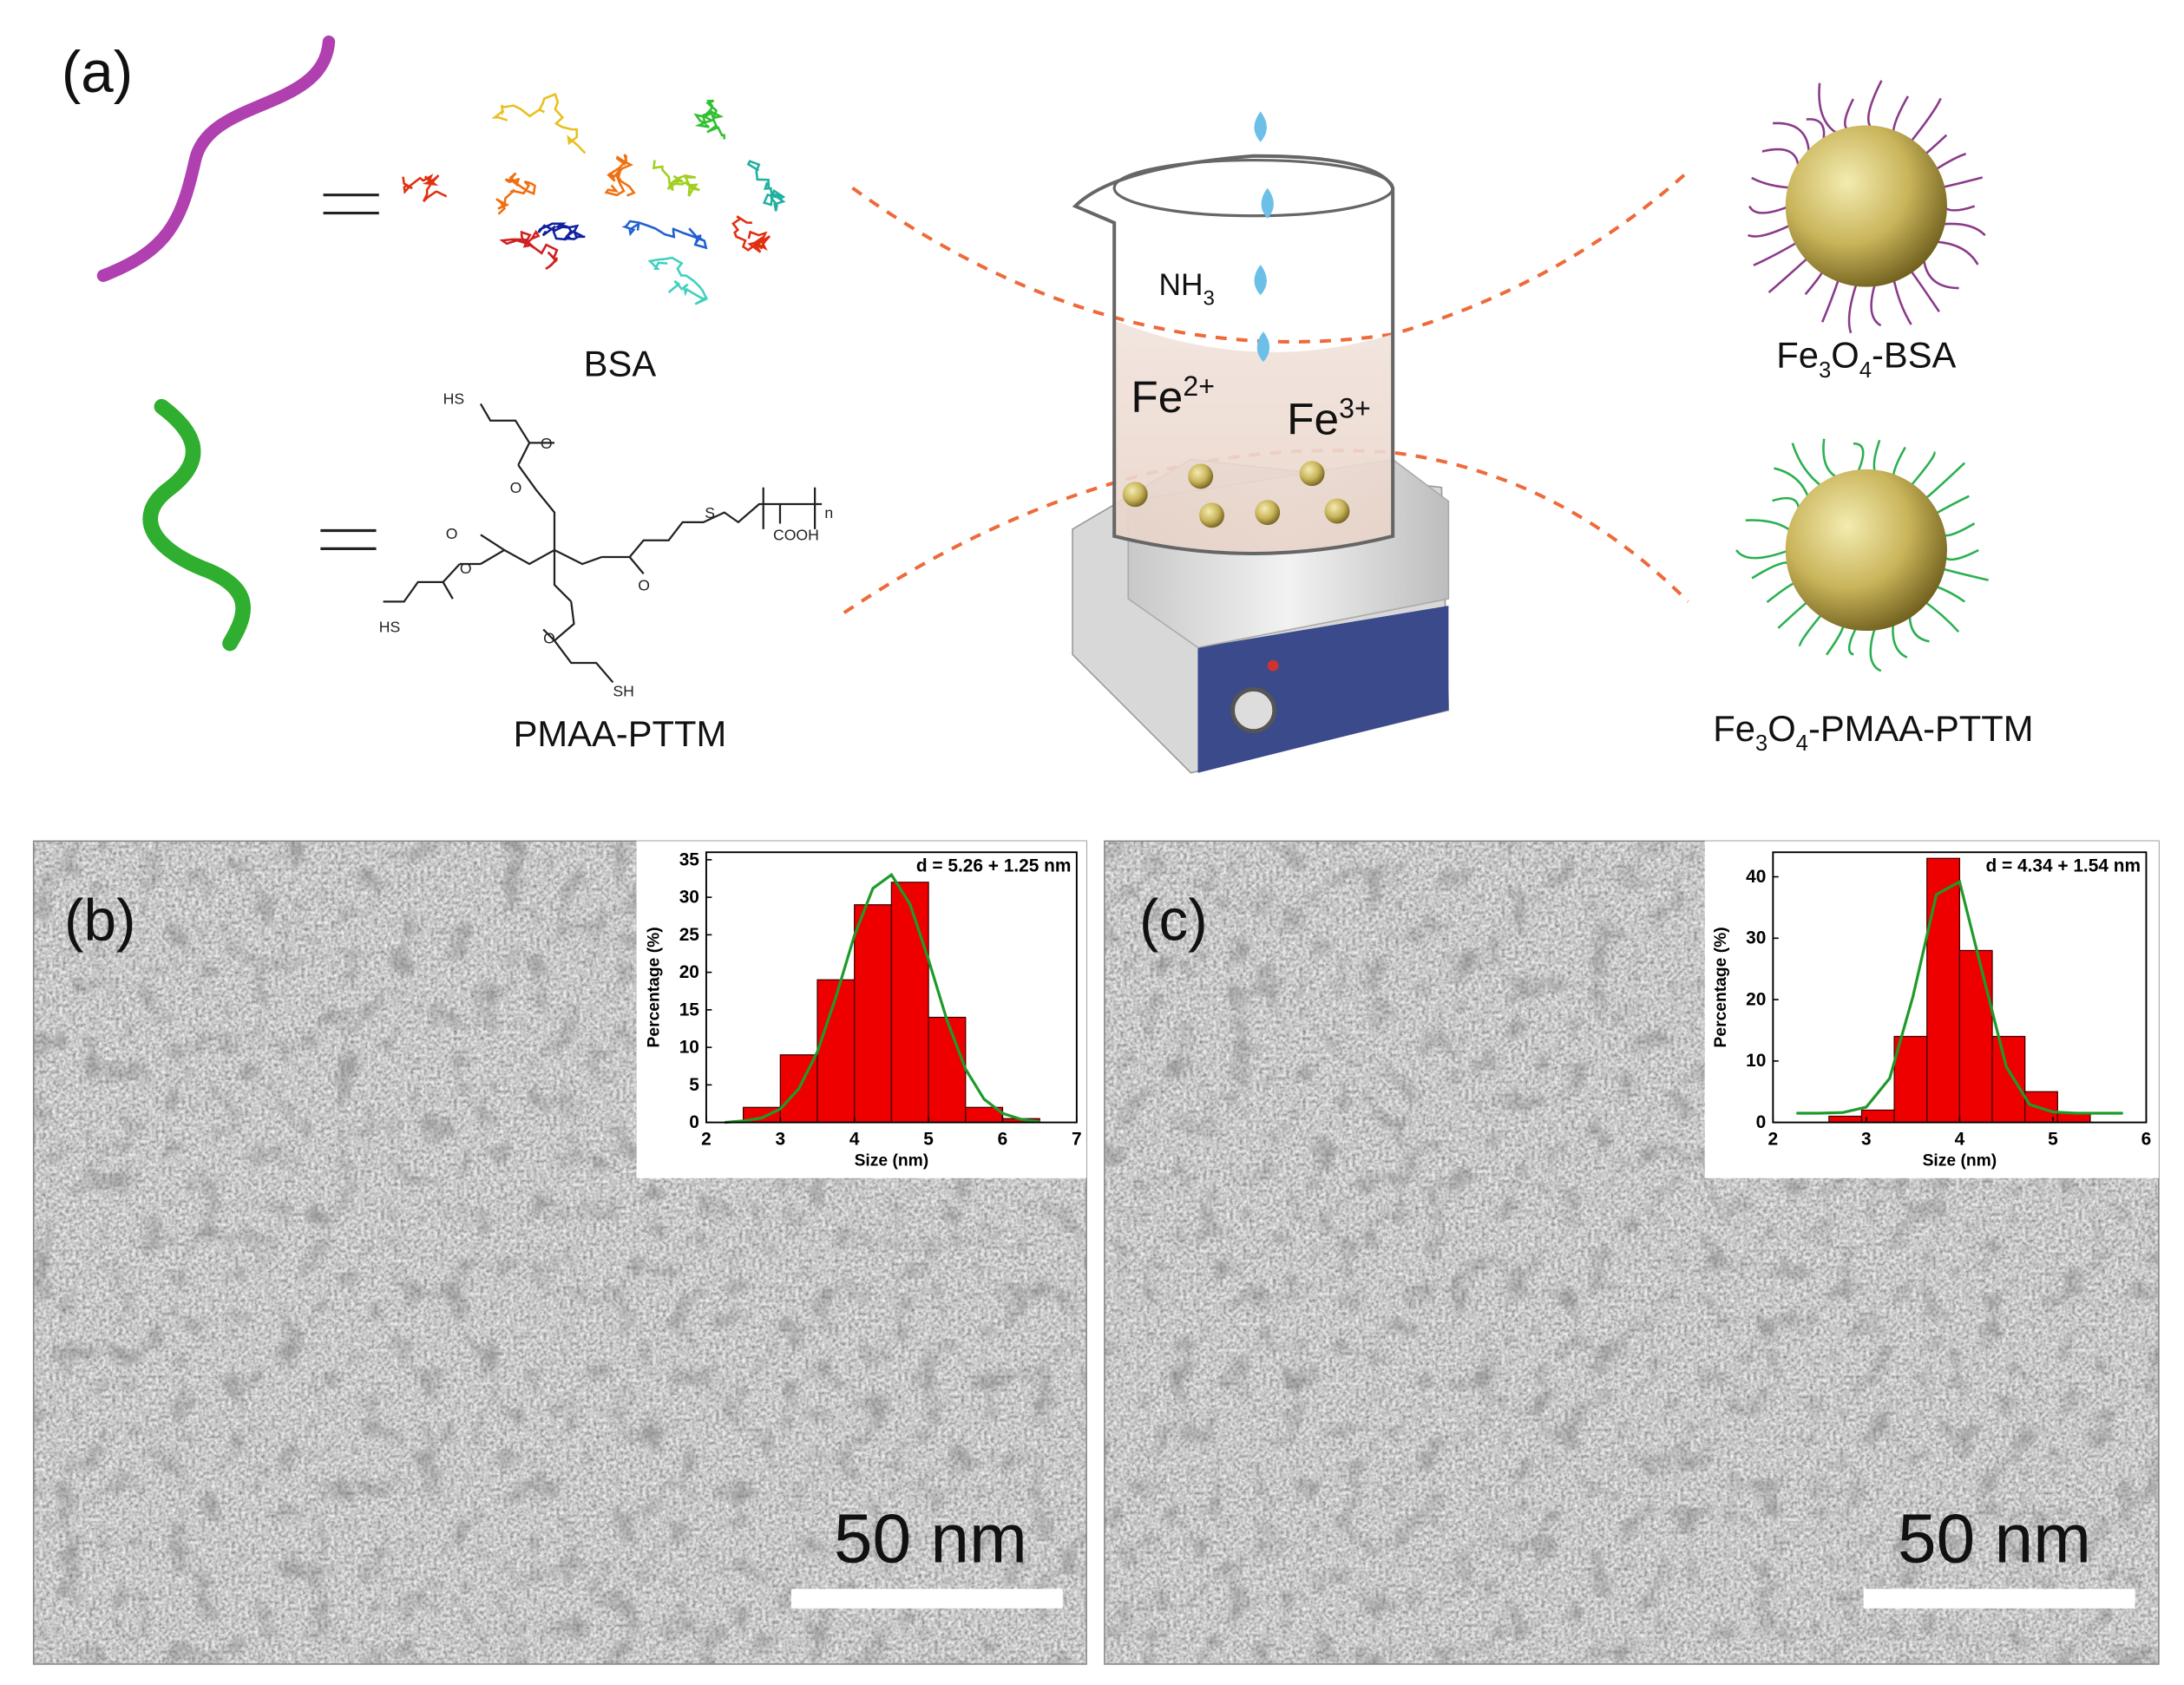 The width and height of the screenshot is (2184, 1685). Describe the element at coordinates (1873, 732) in the screenshot. I see `fe3o4-pmaa-label: Fe3O4-PMAA-PTTM` at that location.